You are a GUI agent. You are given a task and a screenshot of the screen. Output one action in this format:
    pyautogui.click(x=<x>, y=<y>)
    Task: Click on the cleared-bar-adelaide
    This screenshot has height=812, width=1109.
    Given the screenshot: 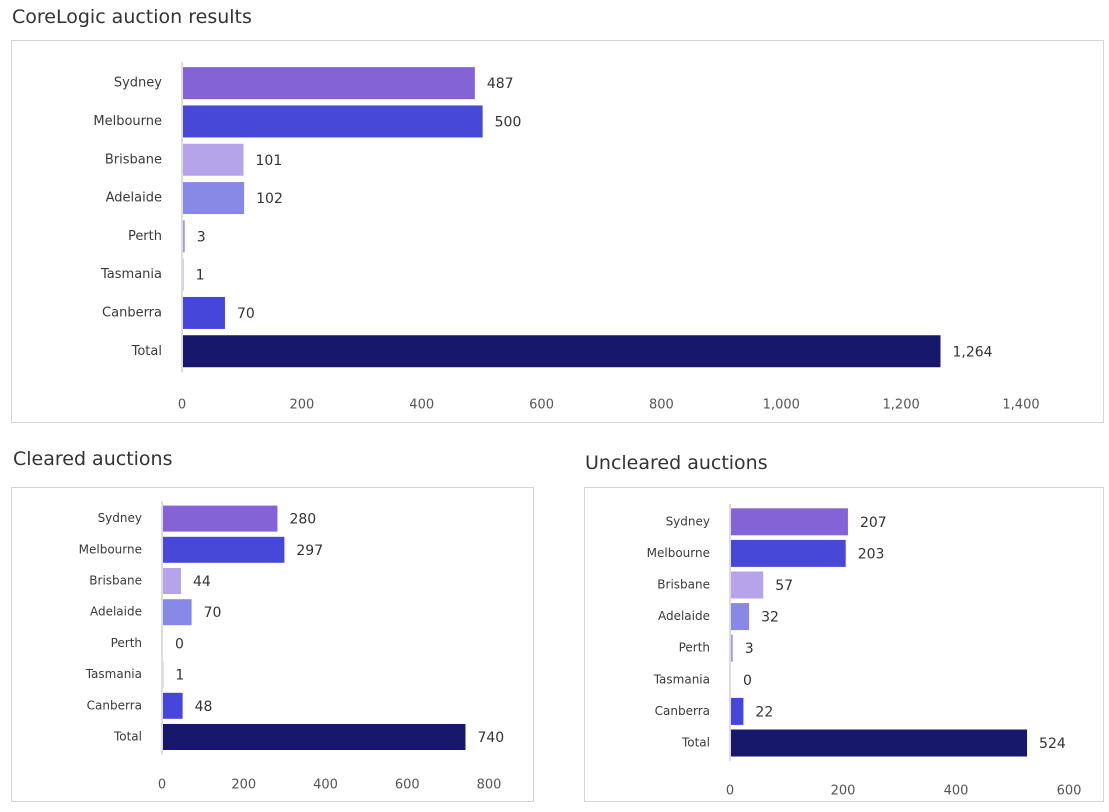 What is the action you would take?
    pyautogui.click(x=177, y=612)
    